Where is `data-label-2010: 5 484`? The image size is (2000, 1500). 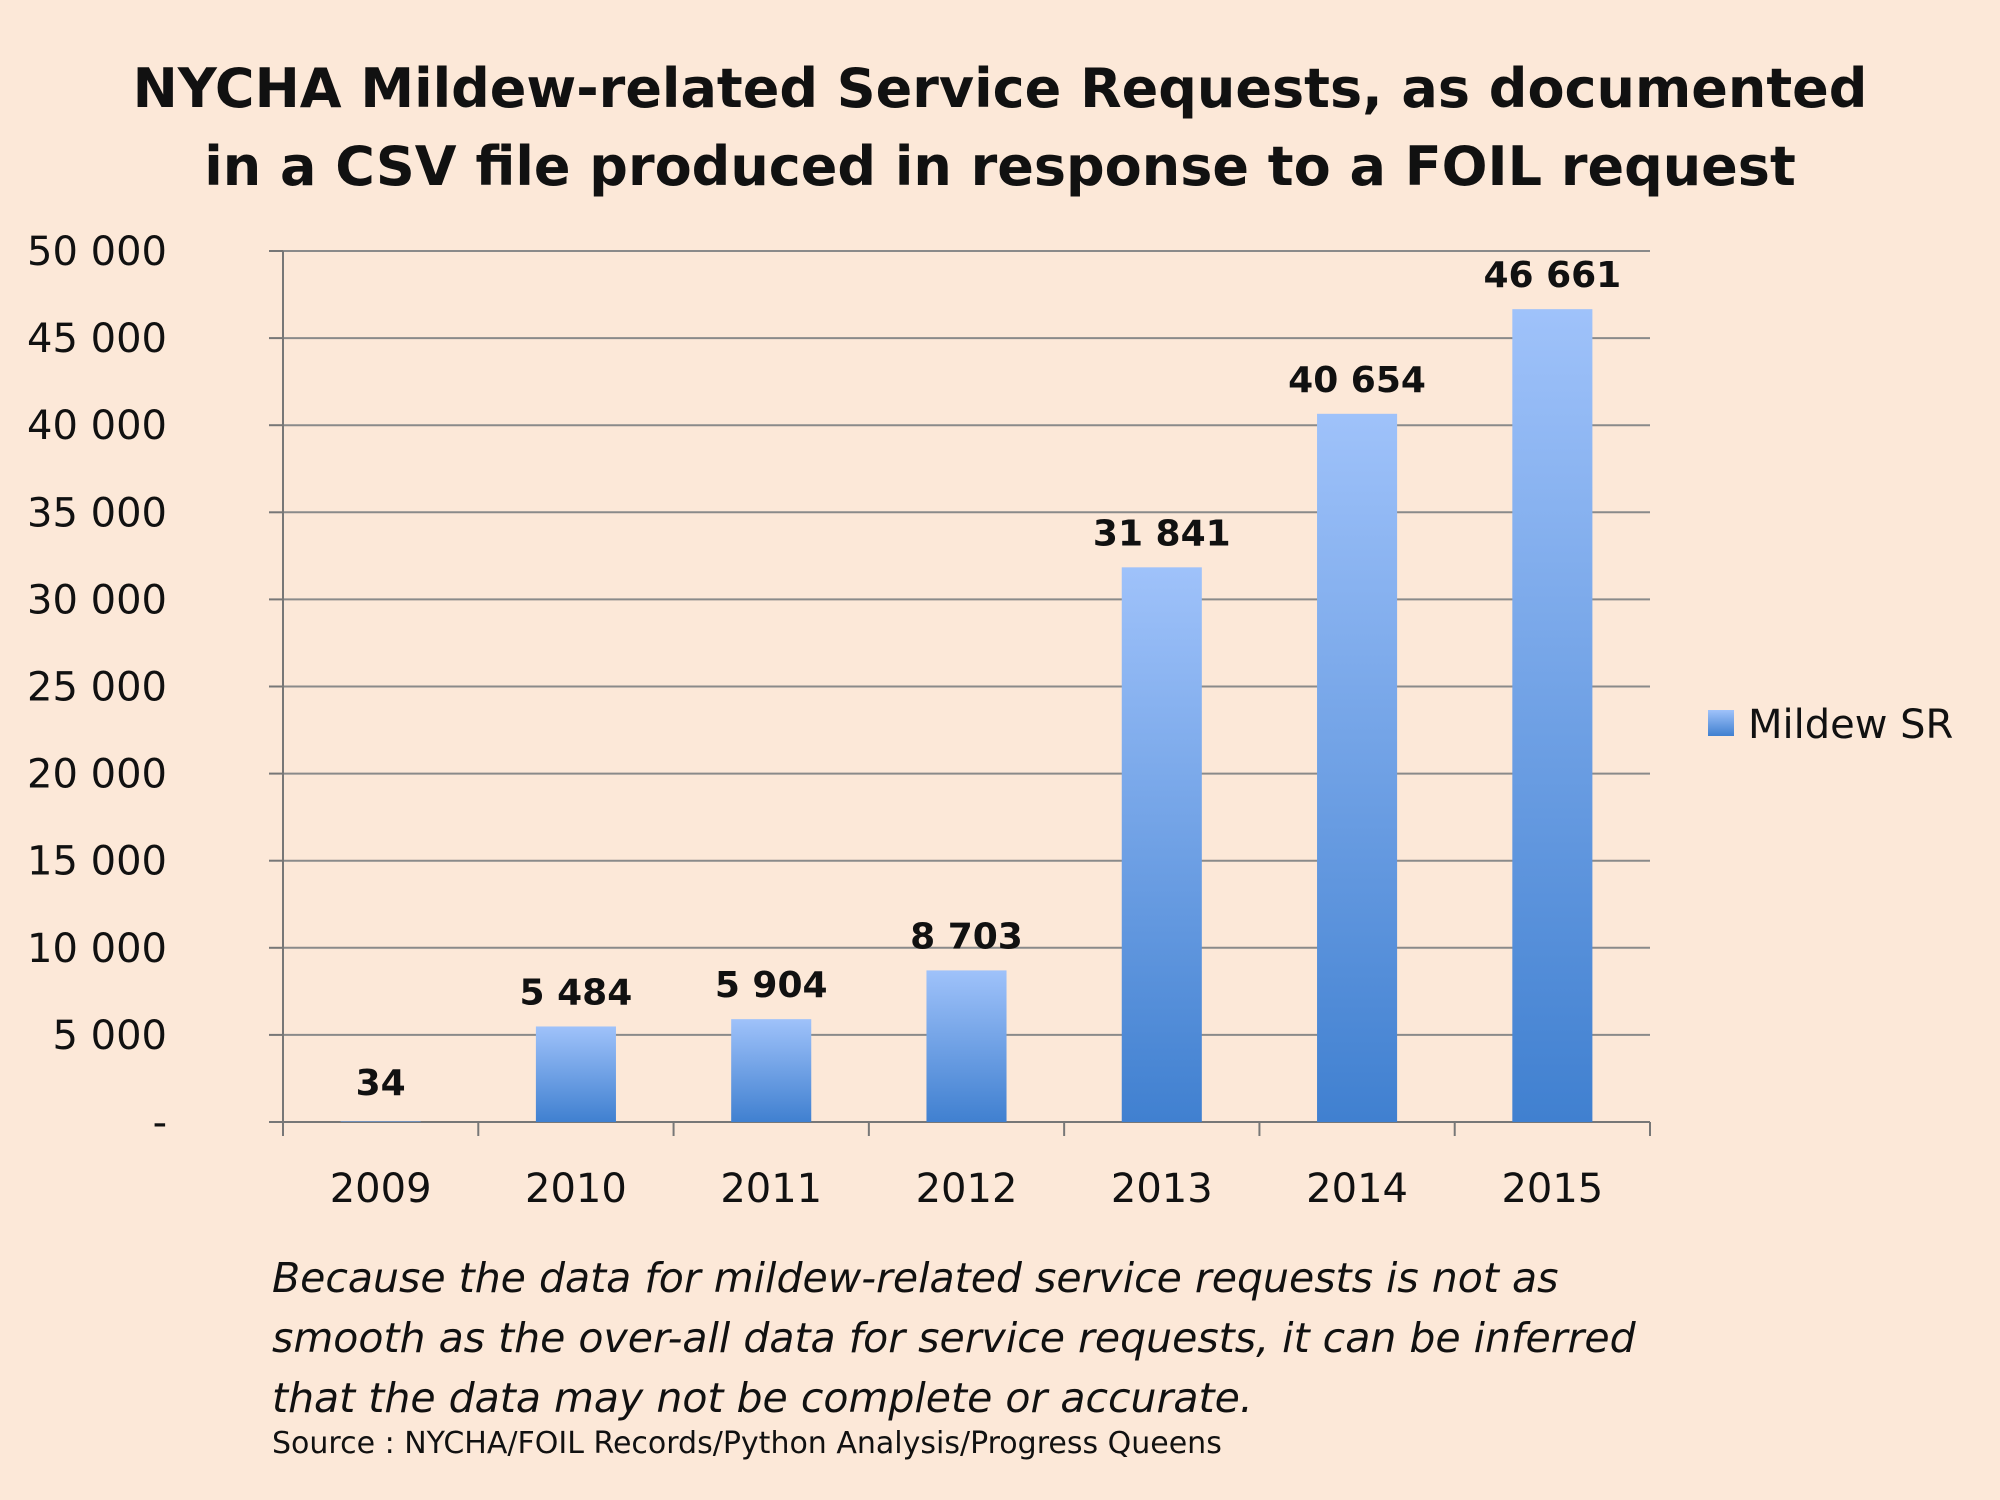
data-label-2010: 5 484 is located at coordinates (576, 992).